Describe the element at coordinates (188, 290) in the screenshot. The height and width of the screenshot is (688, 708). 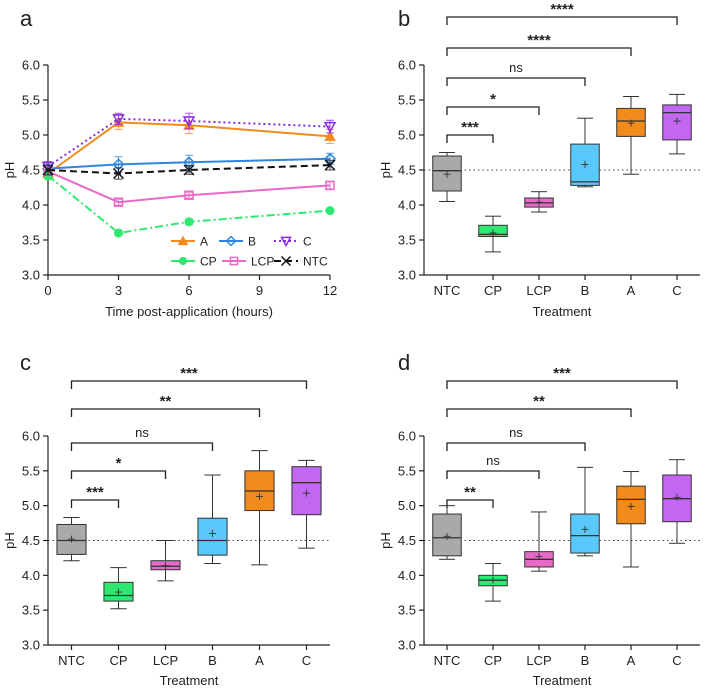
I see `x-tick-label: 6` at that location.